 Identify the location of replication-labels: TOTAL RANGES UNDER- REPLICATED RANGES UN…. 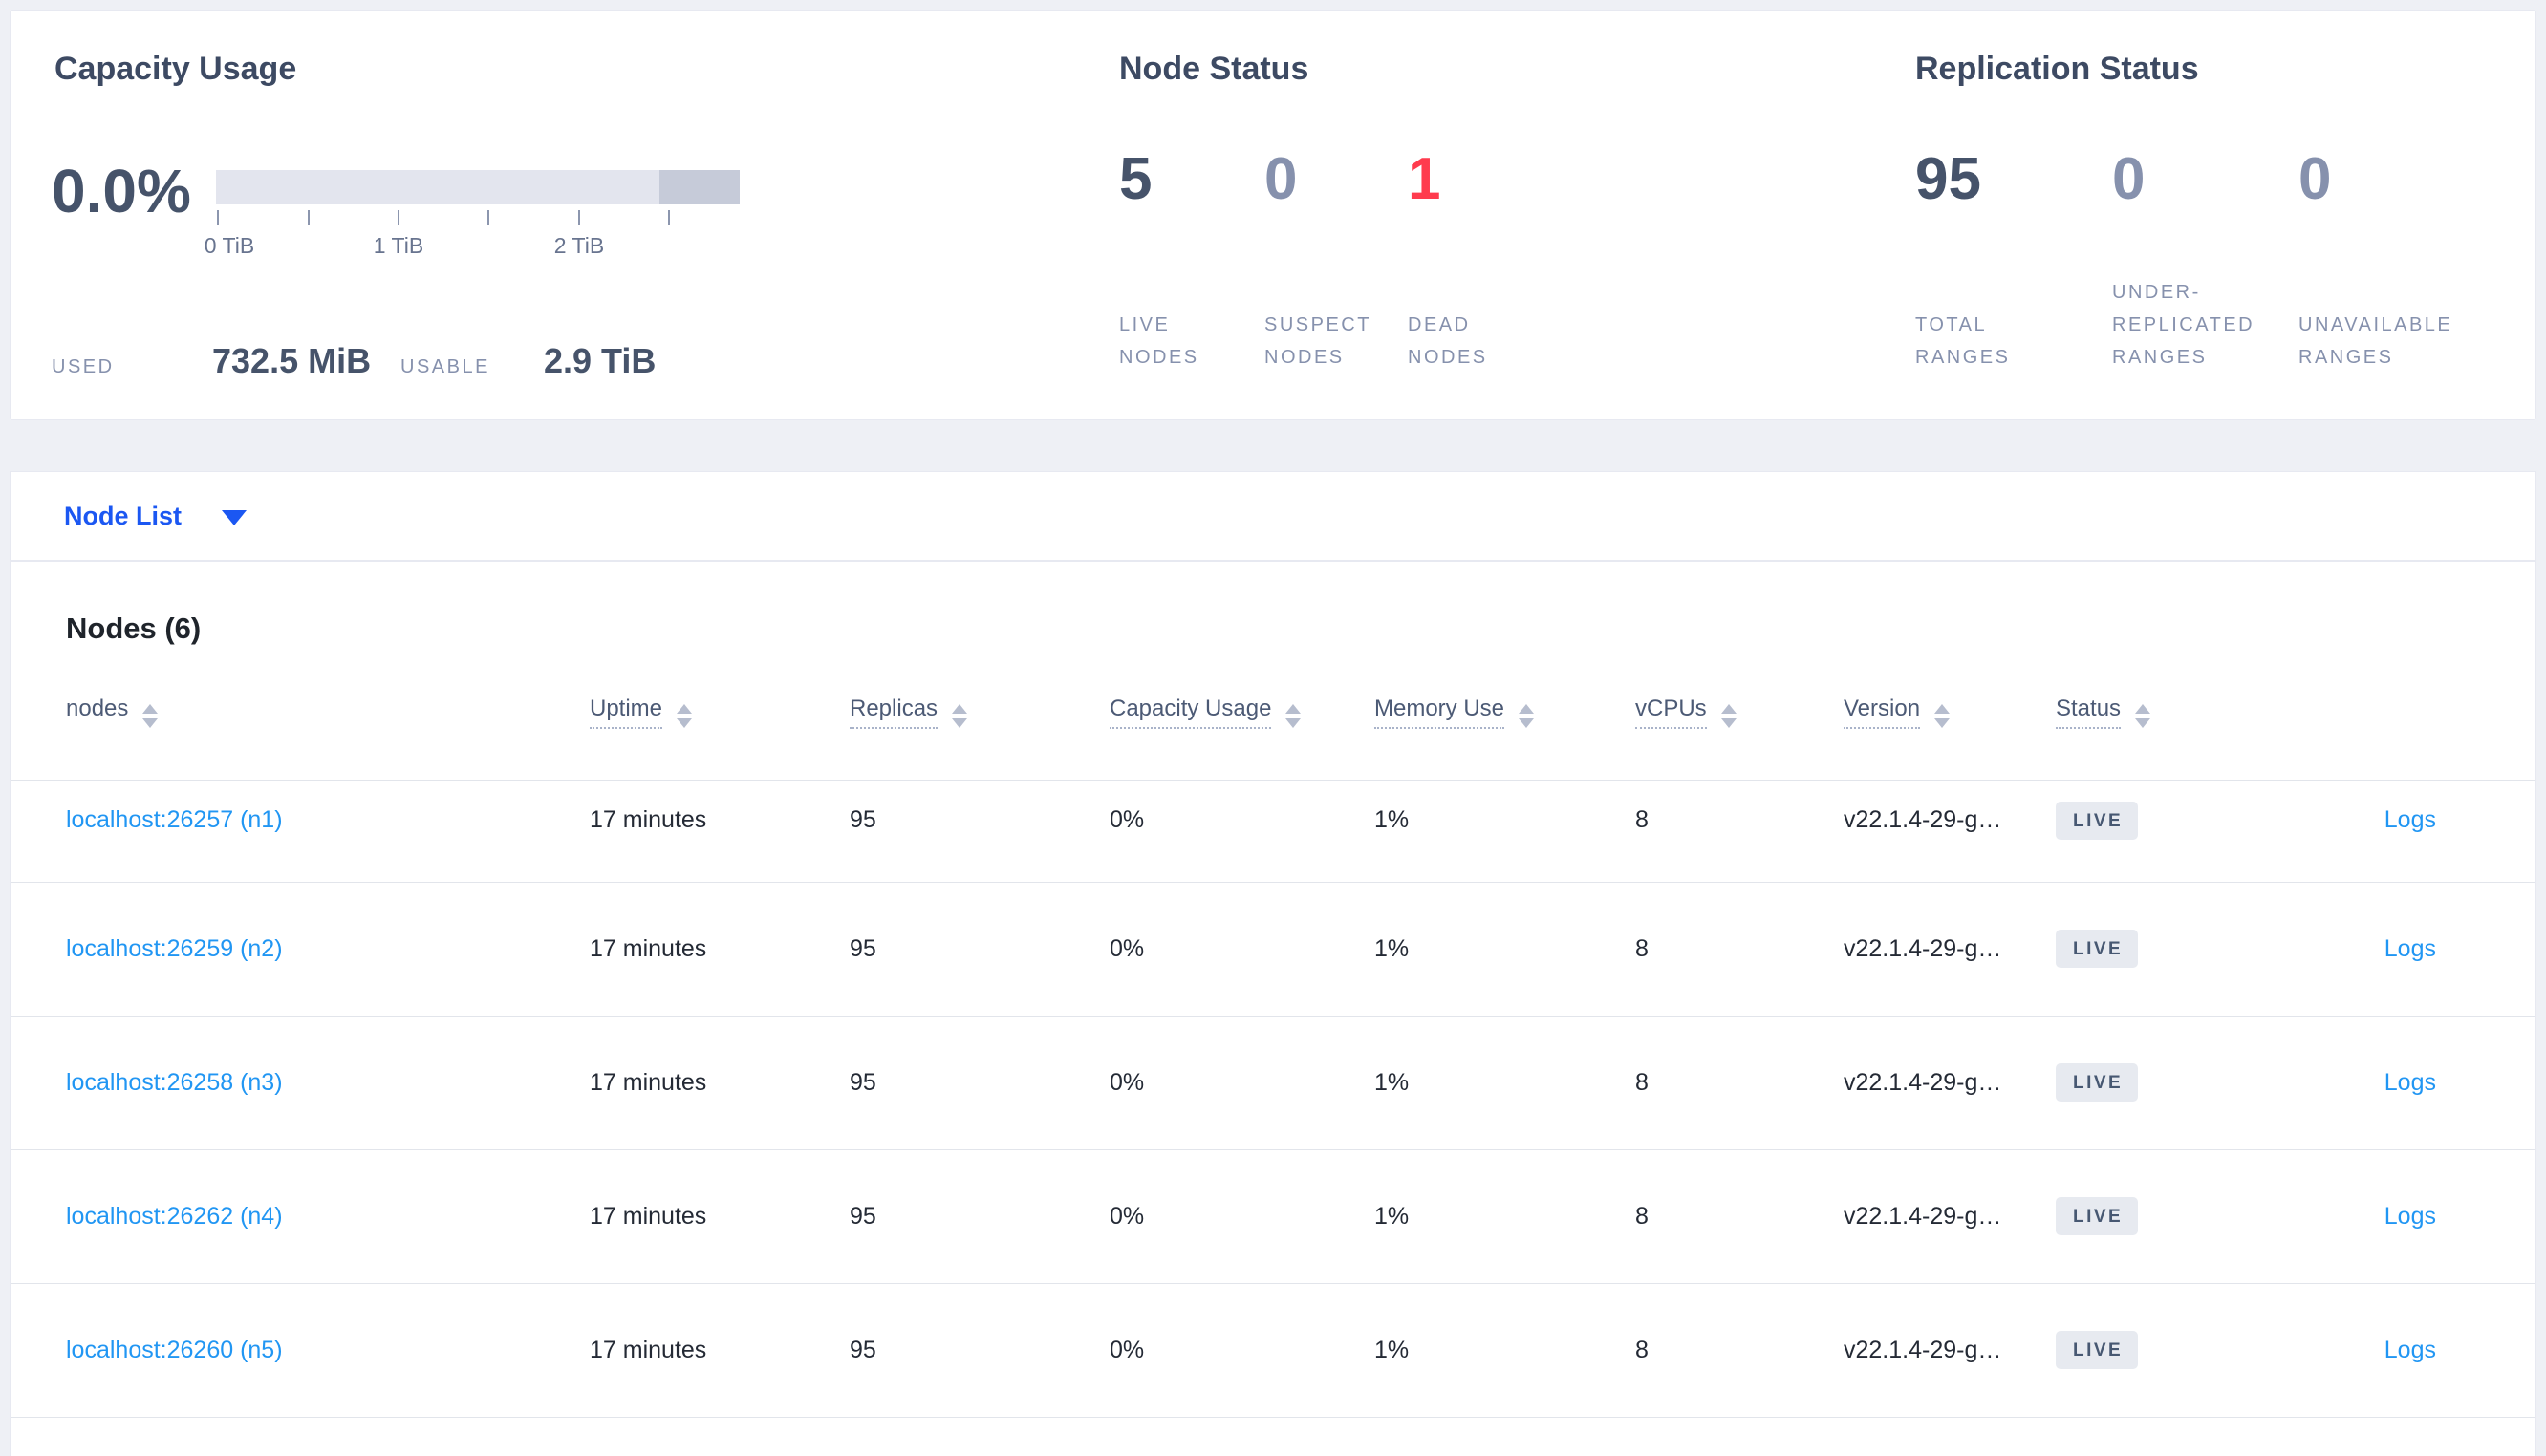
(2183, 325).